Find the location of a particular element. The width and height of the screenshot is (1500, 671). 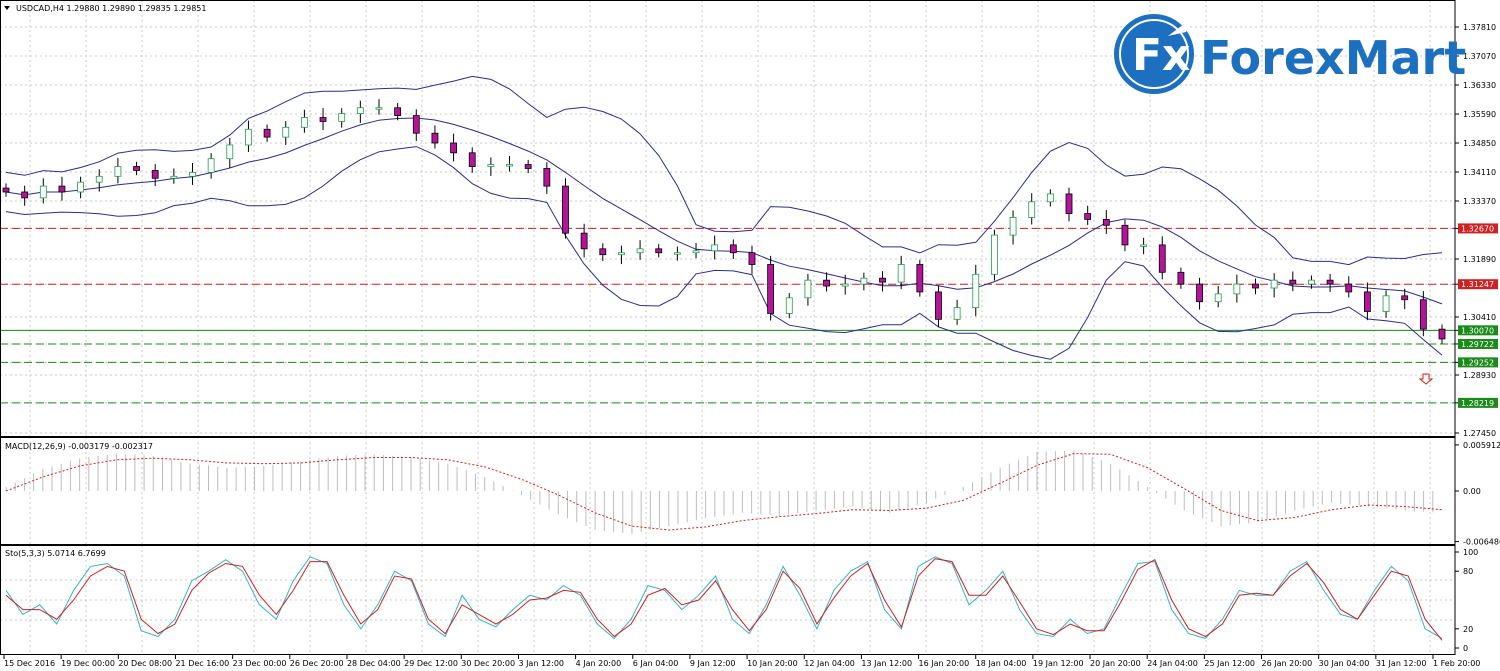

macd-tick-label: 0.00 is located at coordinates (1472, 491).